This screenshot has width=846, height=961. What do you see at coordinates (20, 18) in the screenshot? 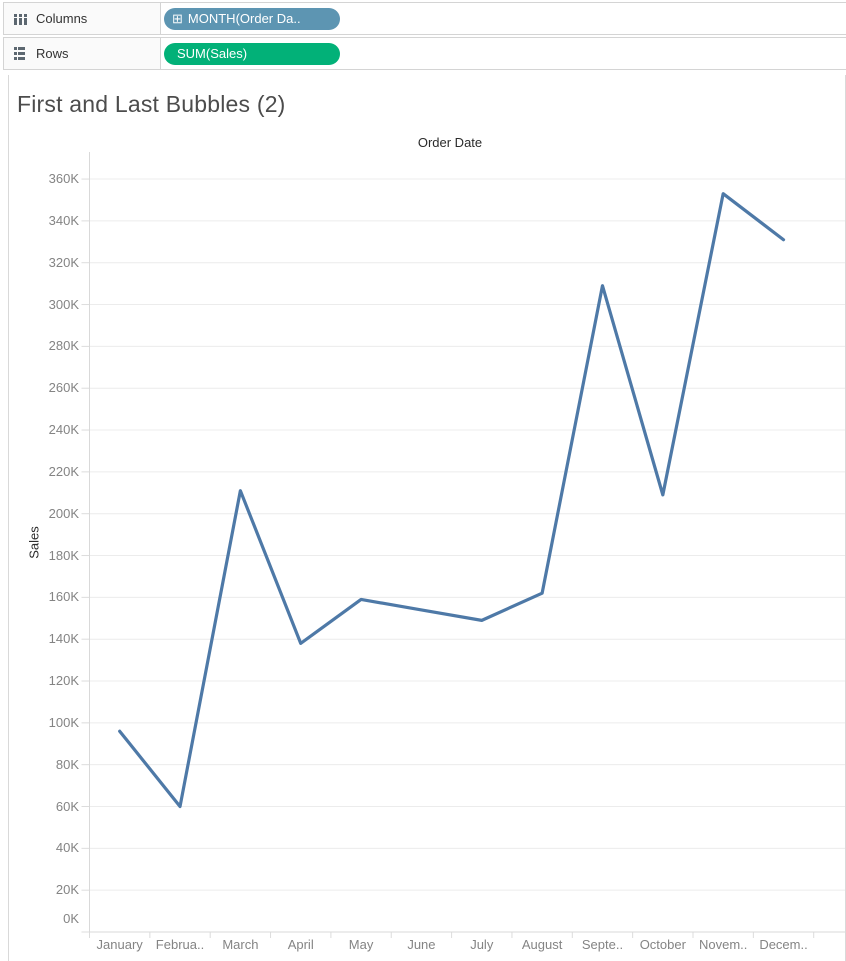
I see `columns-icon` at bounding box center [20, 18].